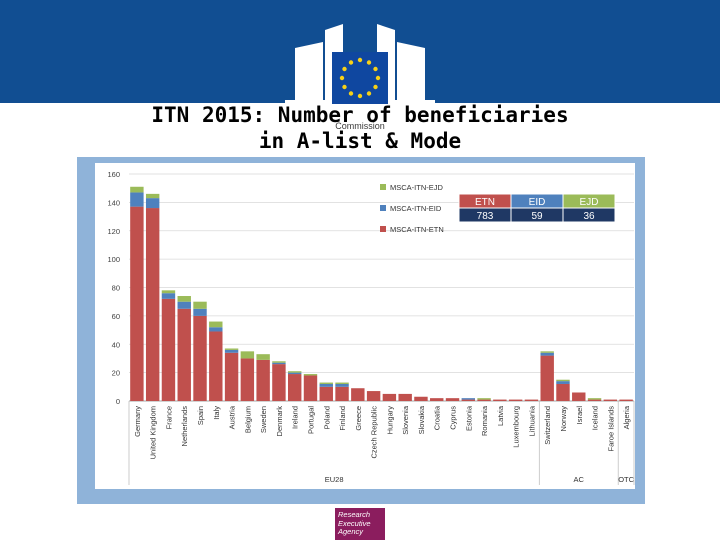  Describe the element at coordinates (453, 418) in the screenshot. I see `x-tick-label: Cyprus` at that location.